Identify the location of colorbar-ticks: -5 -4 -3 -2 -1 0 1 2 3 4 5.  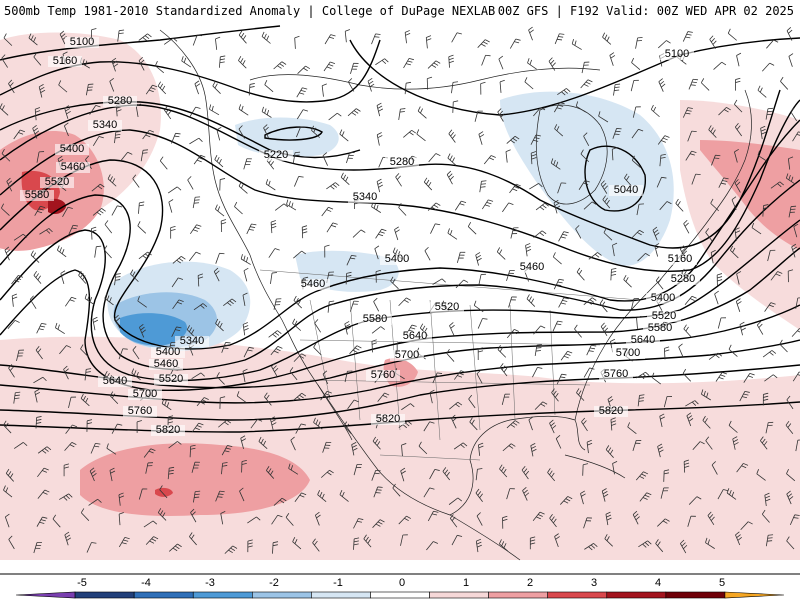
(401, 583).